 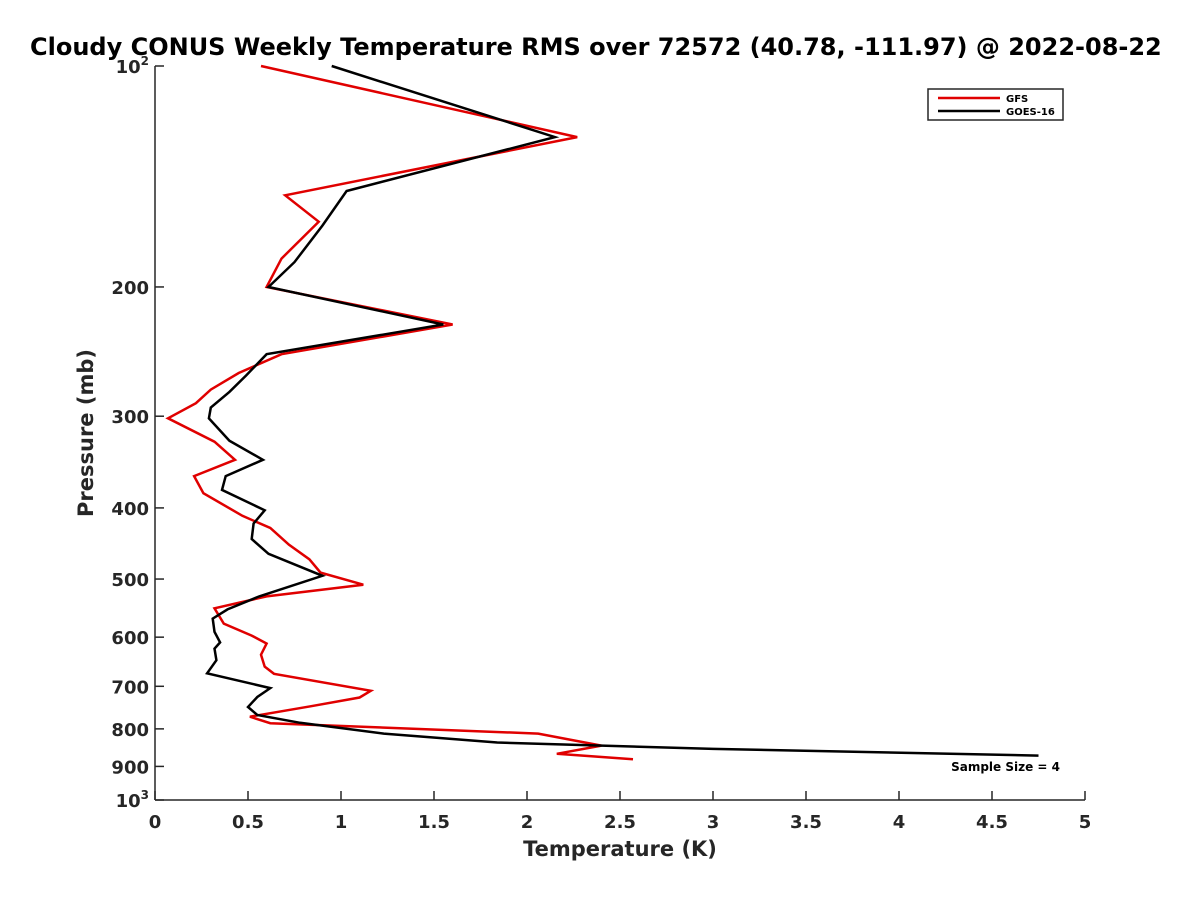 I want to click on y-tick-label: 300, so click(x=130, y=417).